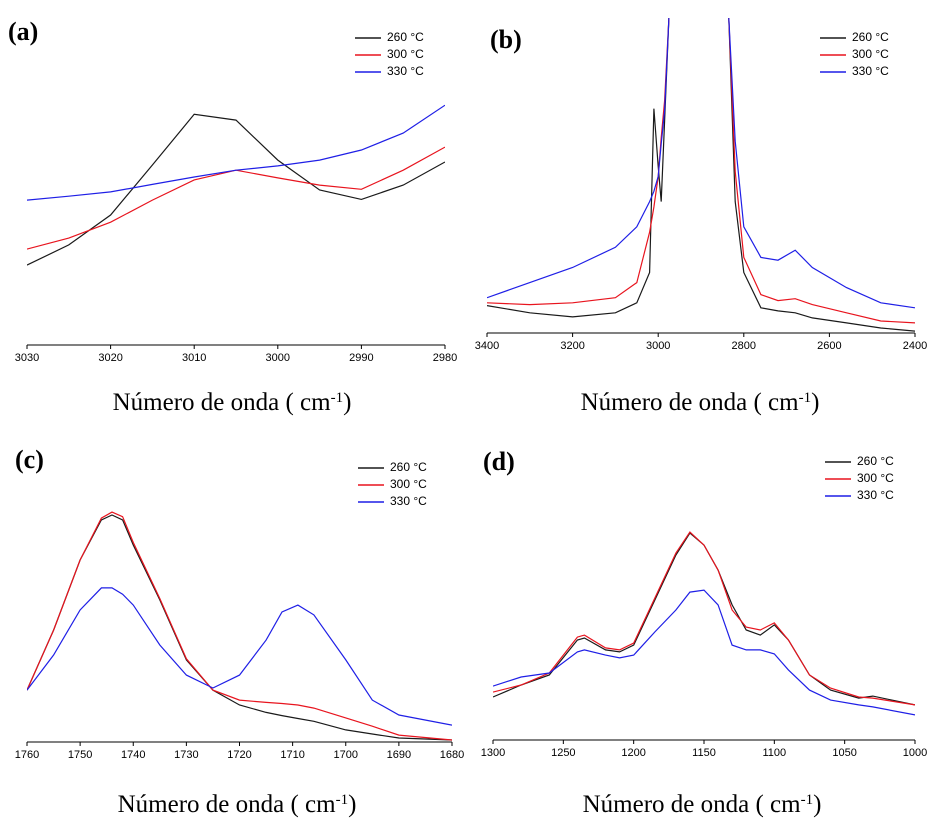 Image resolution: width=930 pixels, height=839 pixels. What do you see at coordinates (133, 755) in the screenshot?
I see `x-tick-label: 1740` at bounding box center [133, 755].